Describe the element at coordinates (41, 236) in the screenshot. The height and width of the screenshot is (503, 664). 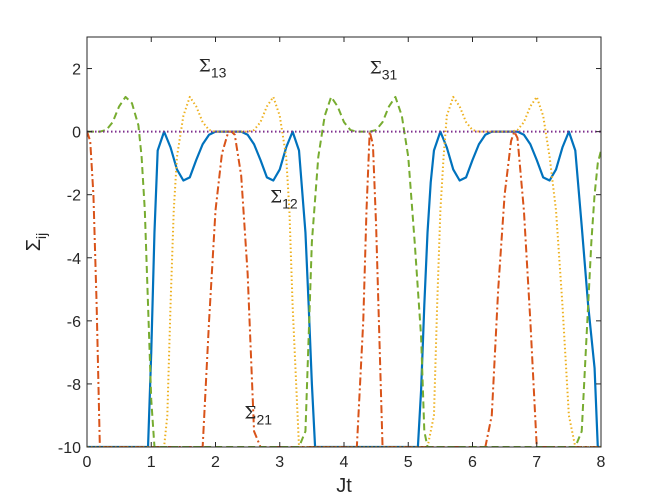
I see `y-axis-title-sub: ij` at that location.